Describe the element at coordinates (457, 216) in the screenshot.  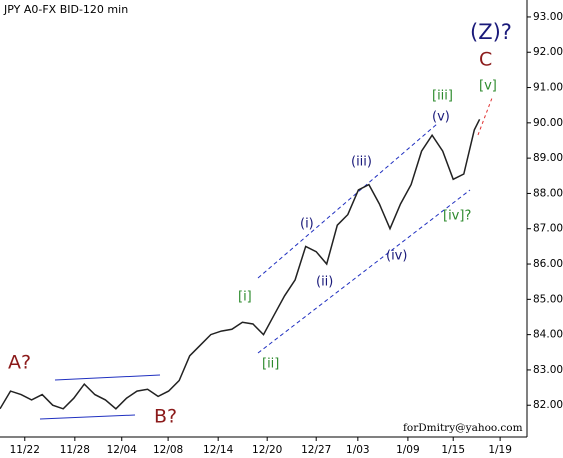
I see `wave-label: [iv]?` at that location.